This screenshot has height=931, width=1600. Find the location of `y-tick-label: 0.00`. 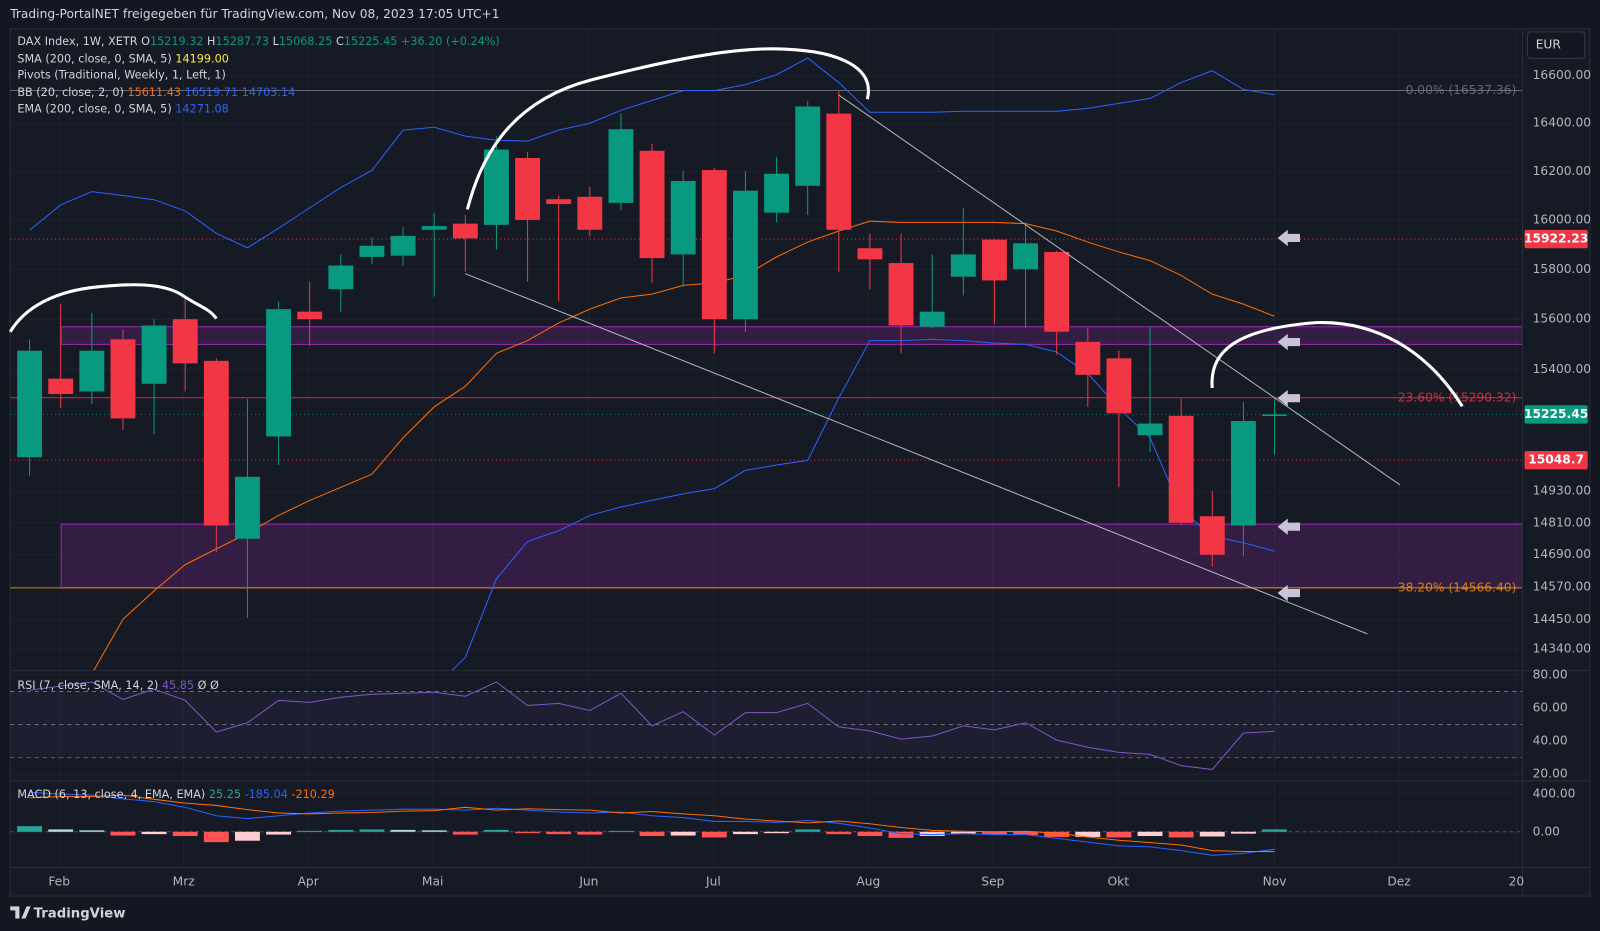

y-tick-label: 0.00 is located at coordinates (1546, 831).